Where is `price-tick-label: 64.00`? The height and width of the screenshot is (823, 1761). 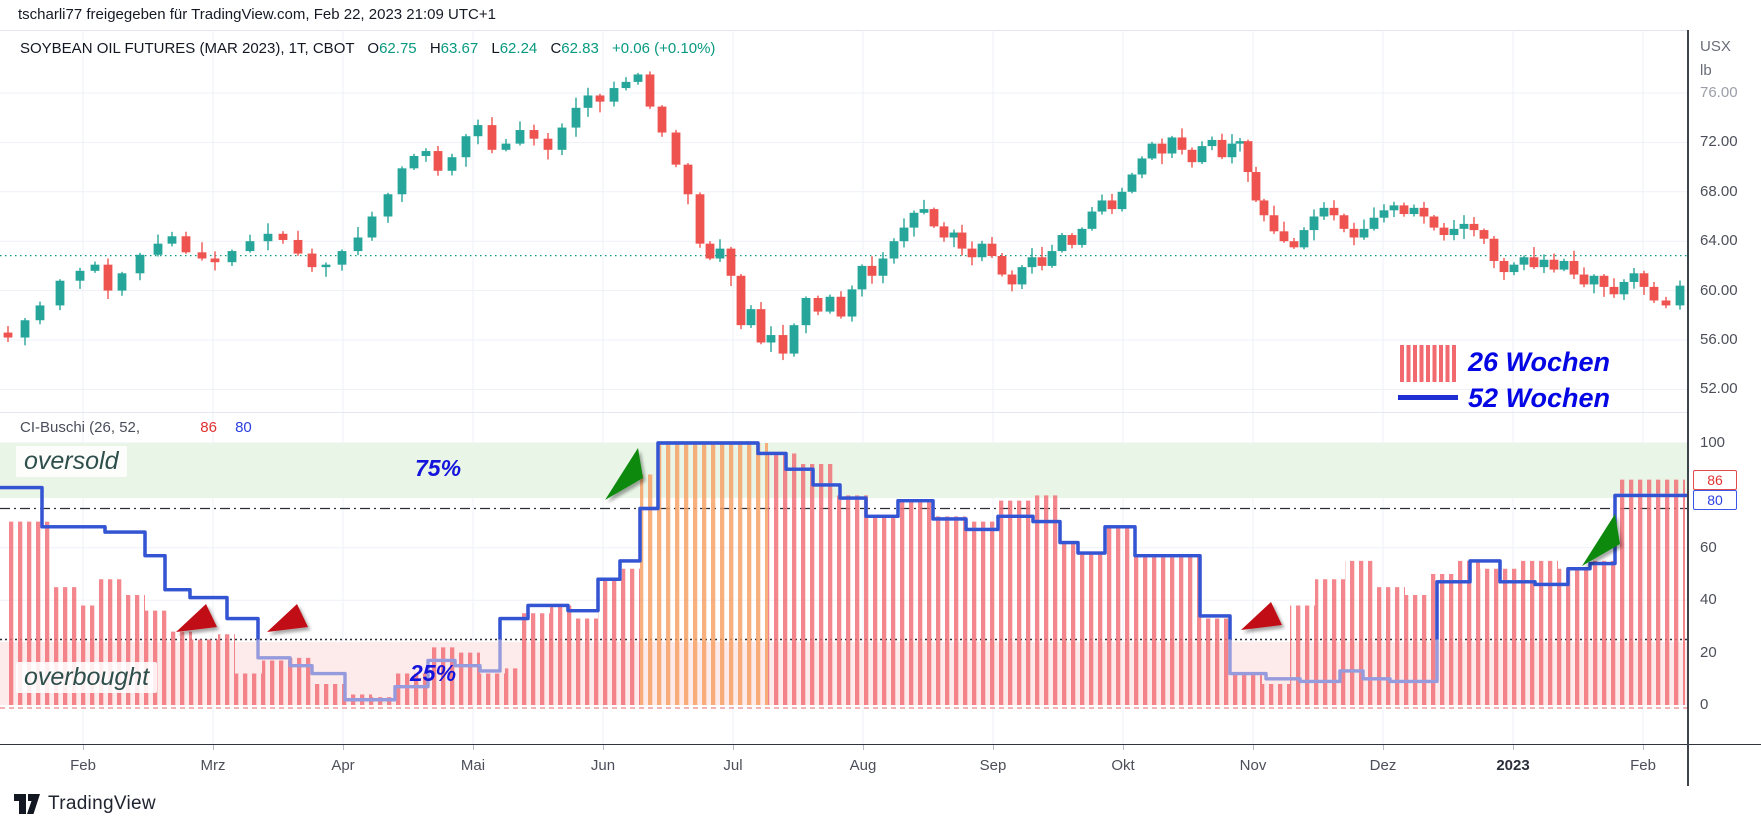 price-tick-label: 64.00 is located at coordinates (1719, 241).